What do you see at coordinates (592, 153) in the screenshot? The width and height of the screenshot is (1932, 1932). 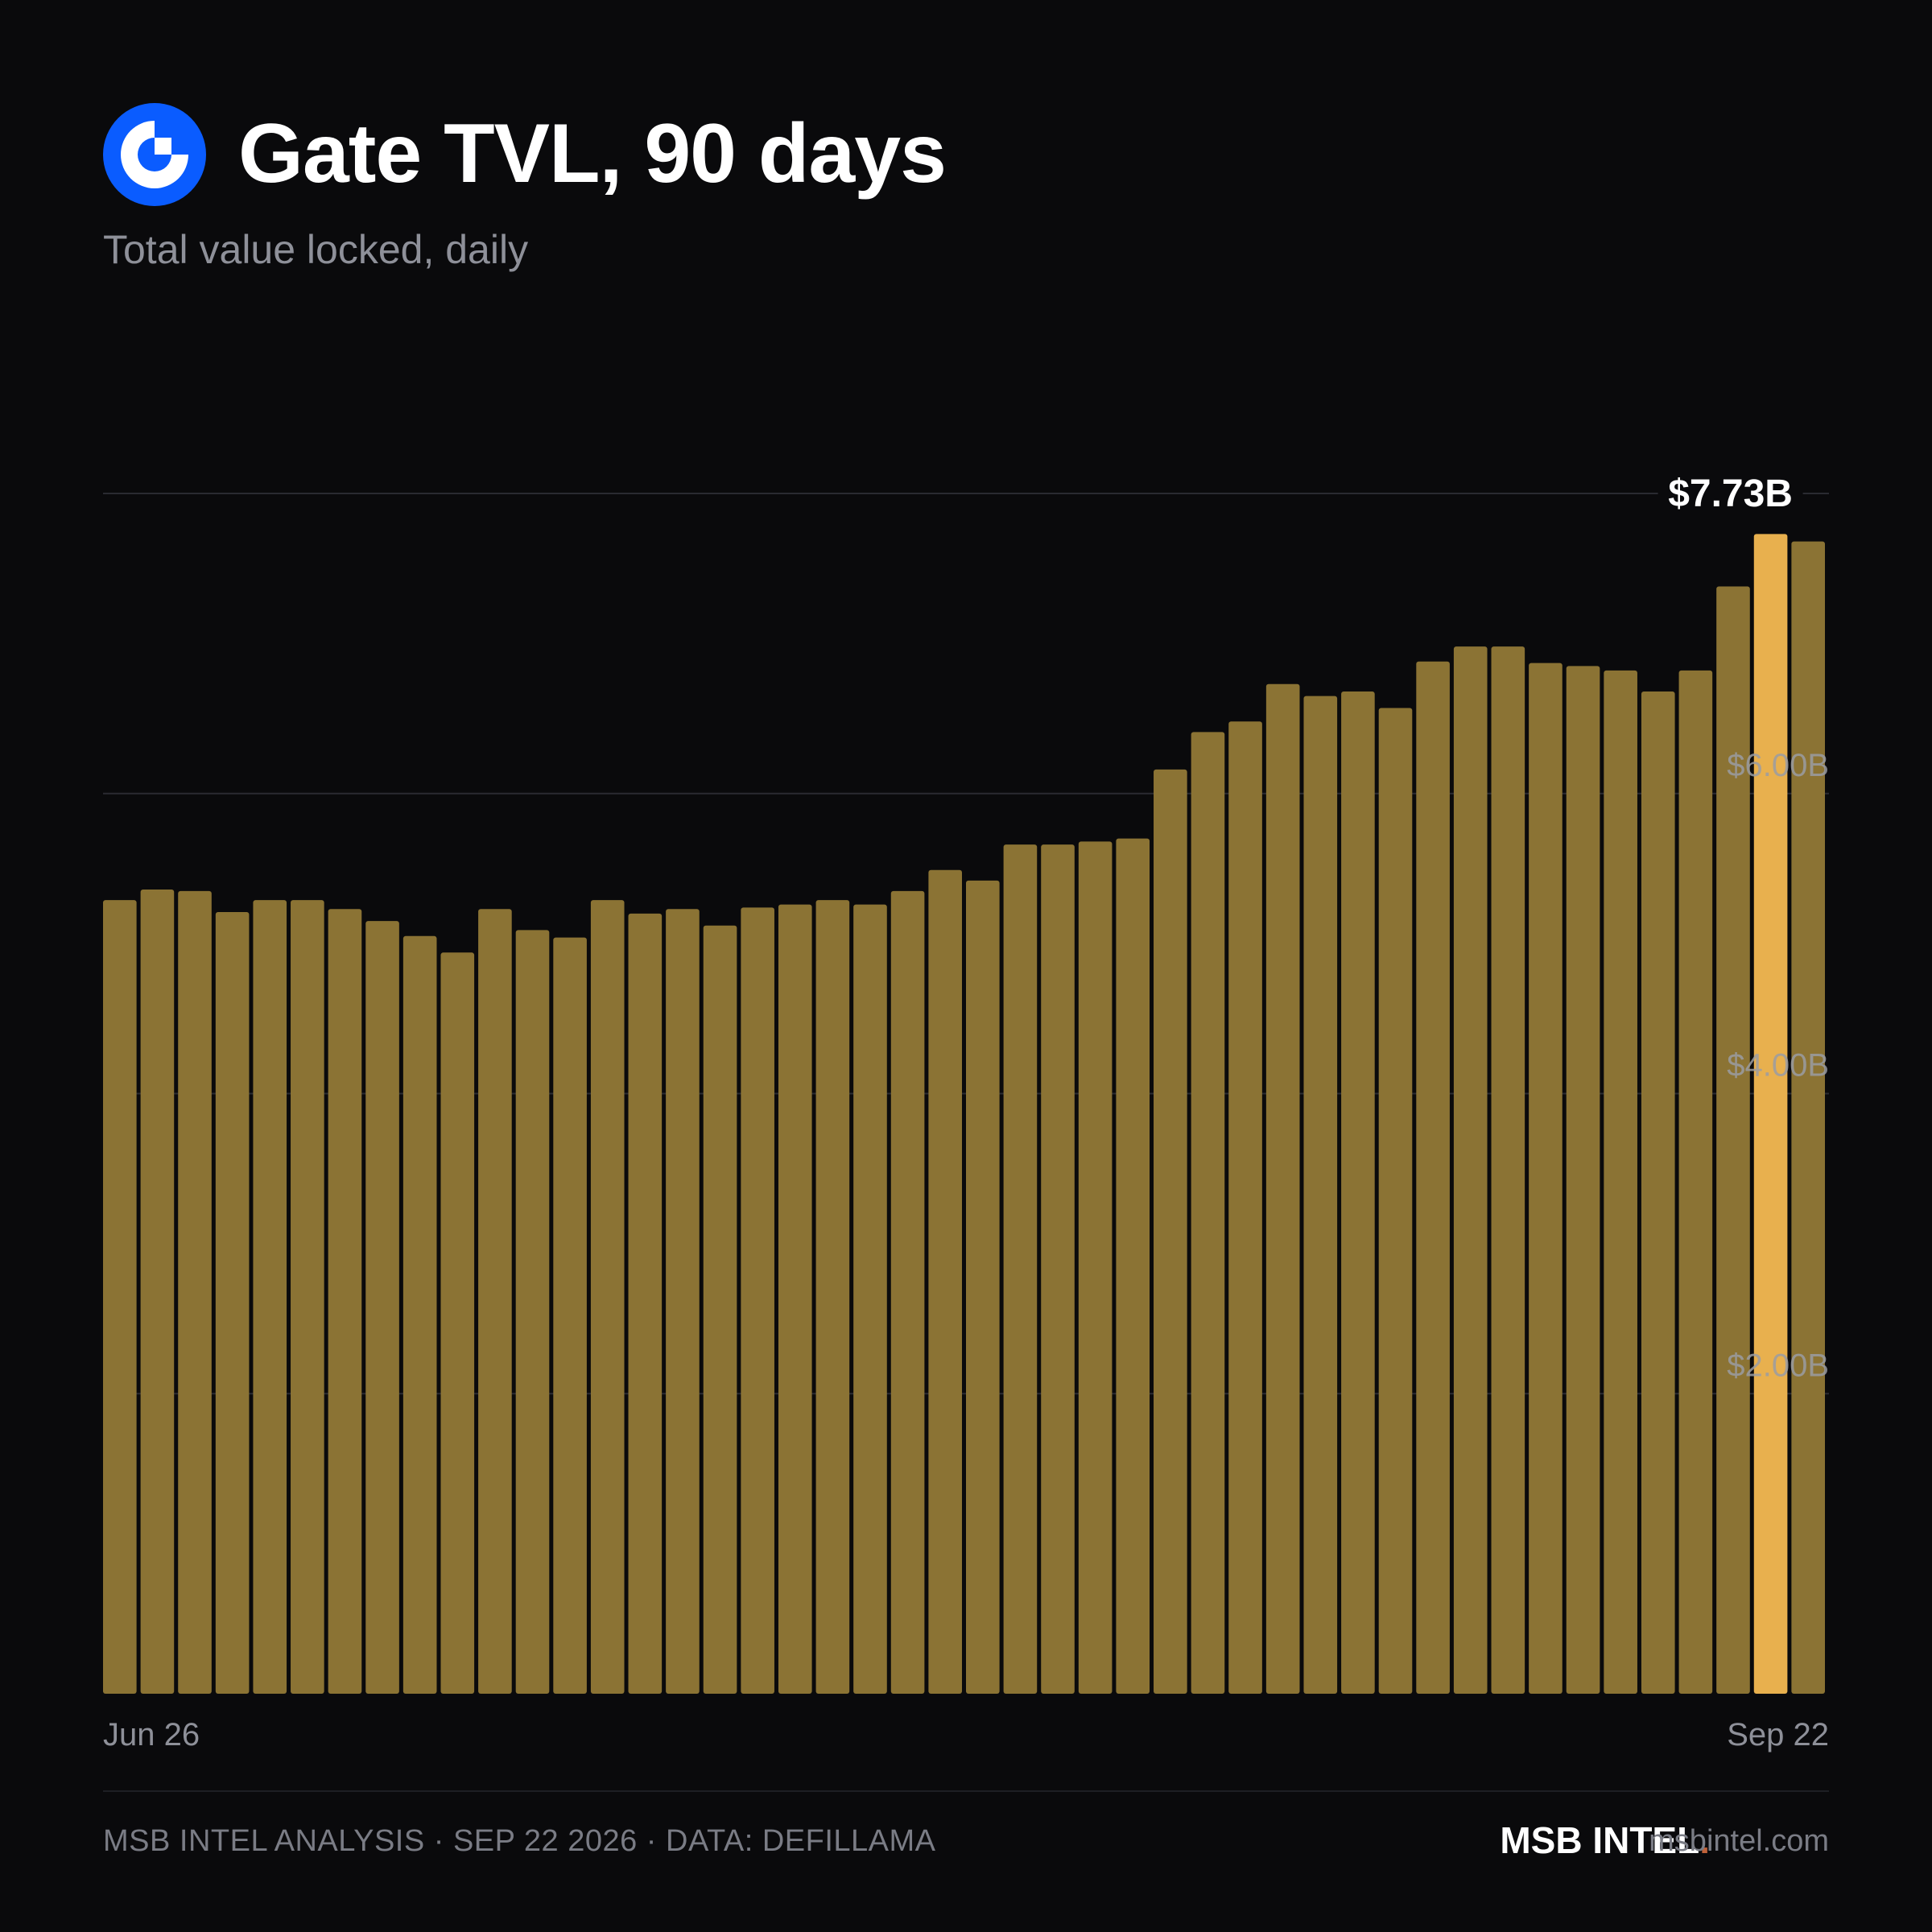 I see `chart-title: Gate TVL, 90 days` at bounding box center [592, 153].